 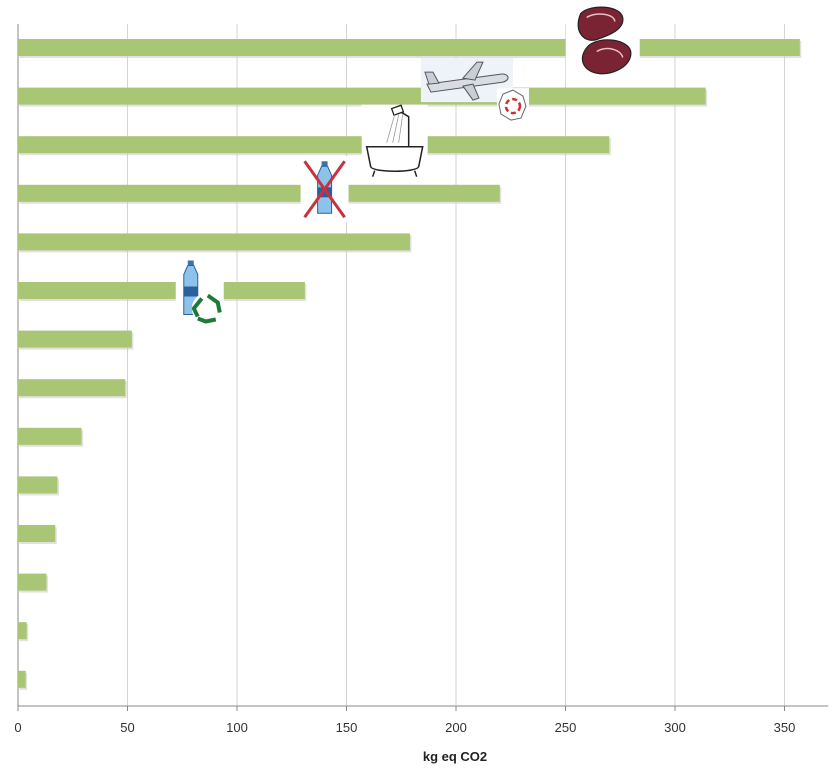 What do you see at coordinates (347, 727) in the screenshot?
I see `x-tick-label-150: 150` at bounding box center [347, 727].